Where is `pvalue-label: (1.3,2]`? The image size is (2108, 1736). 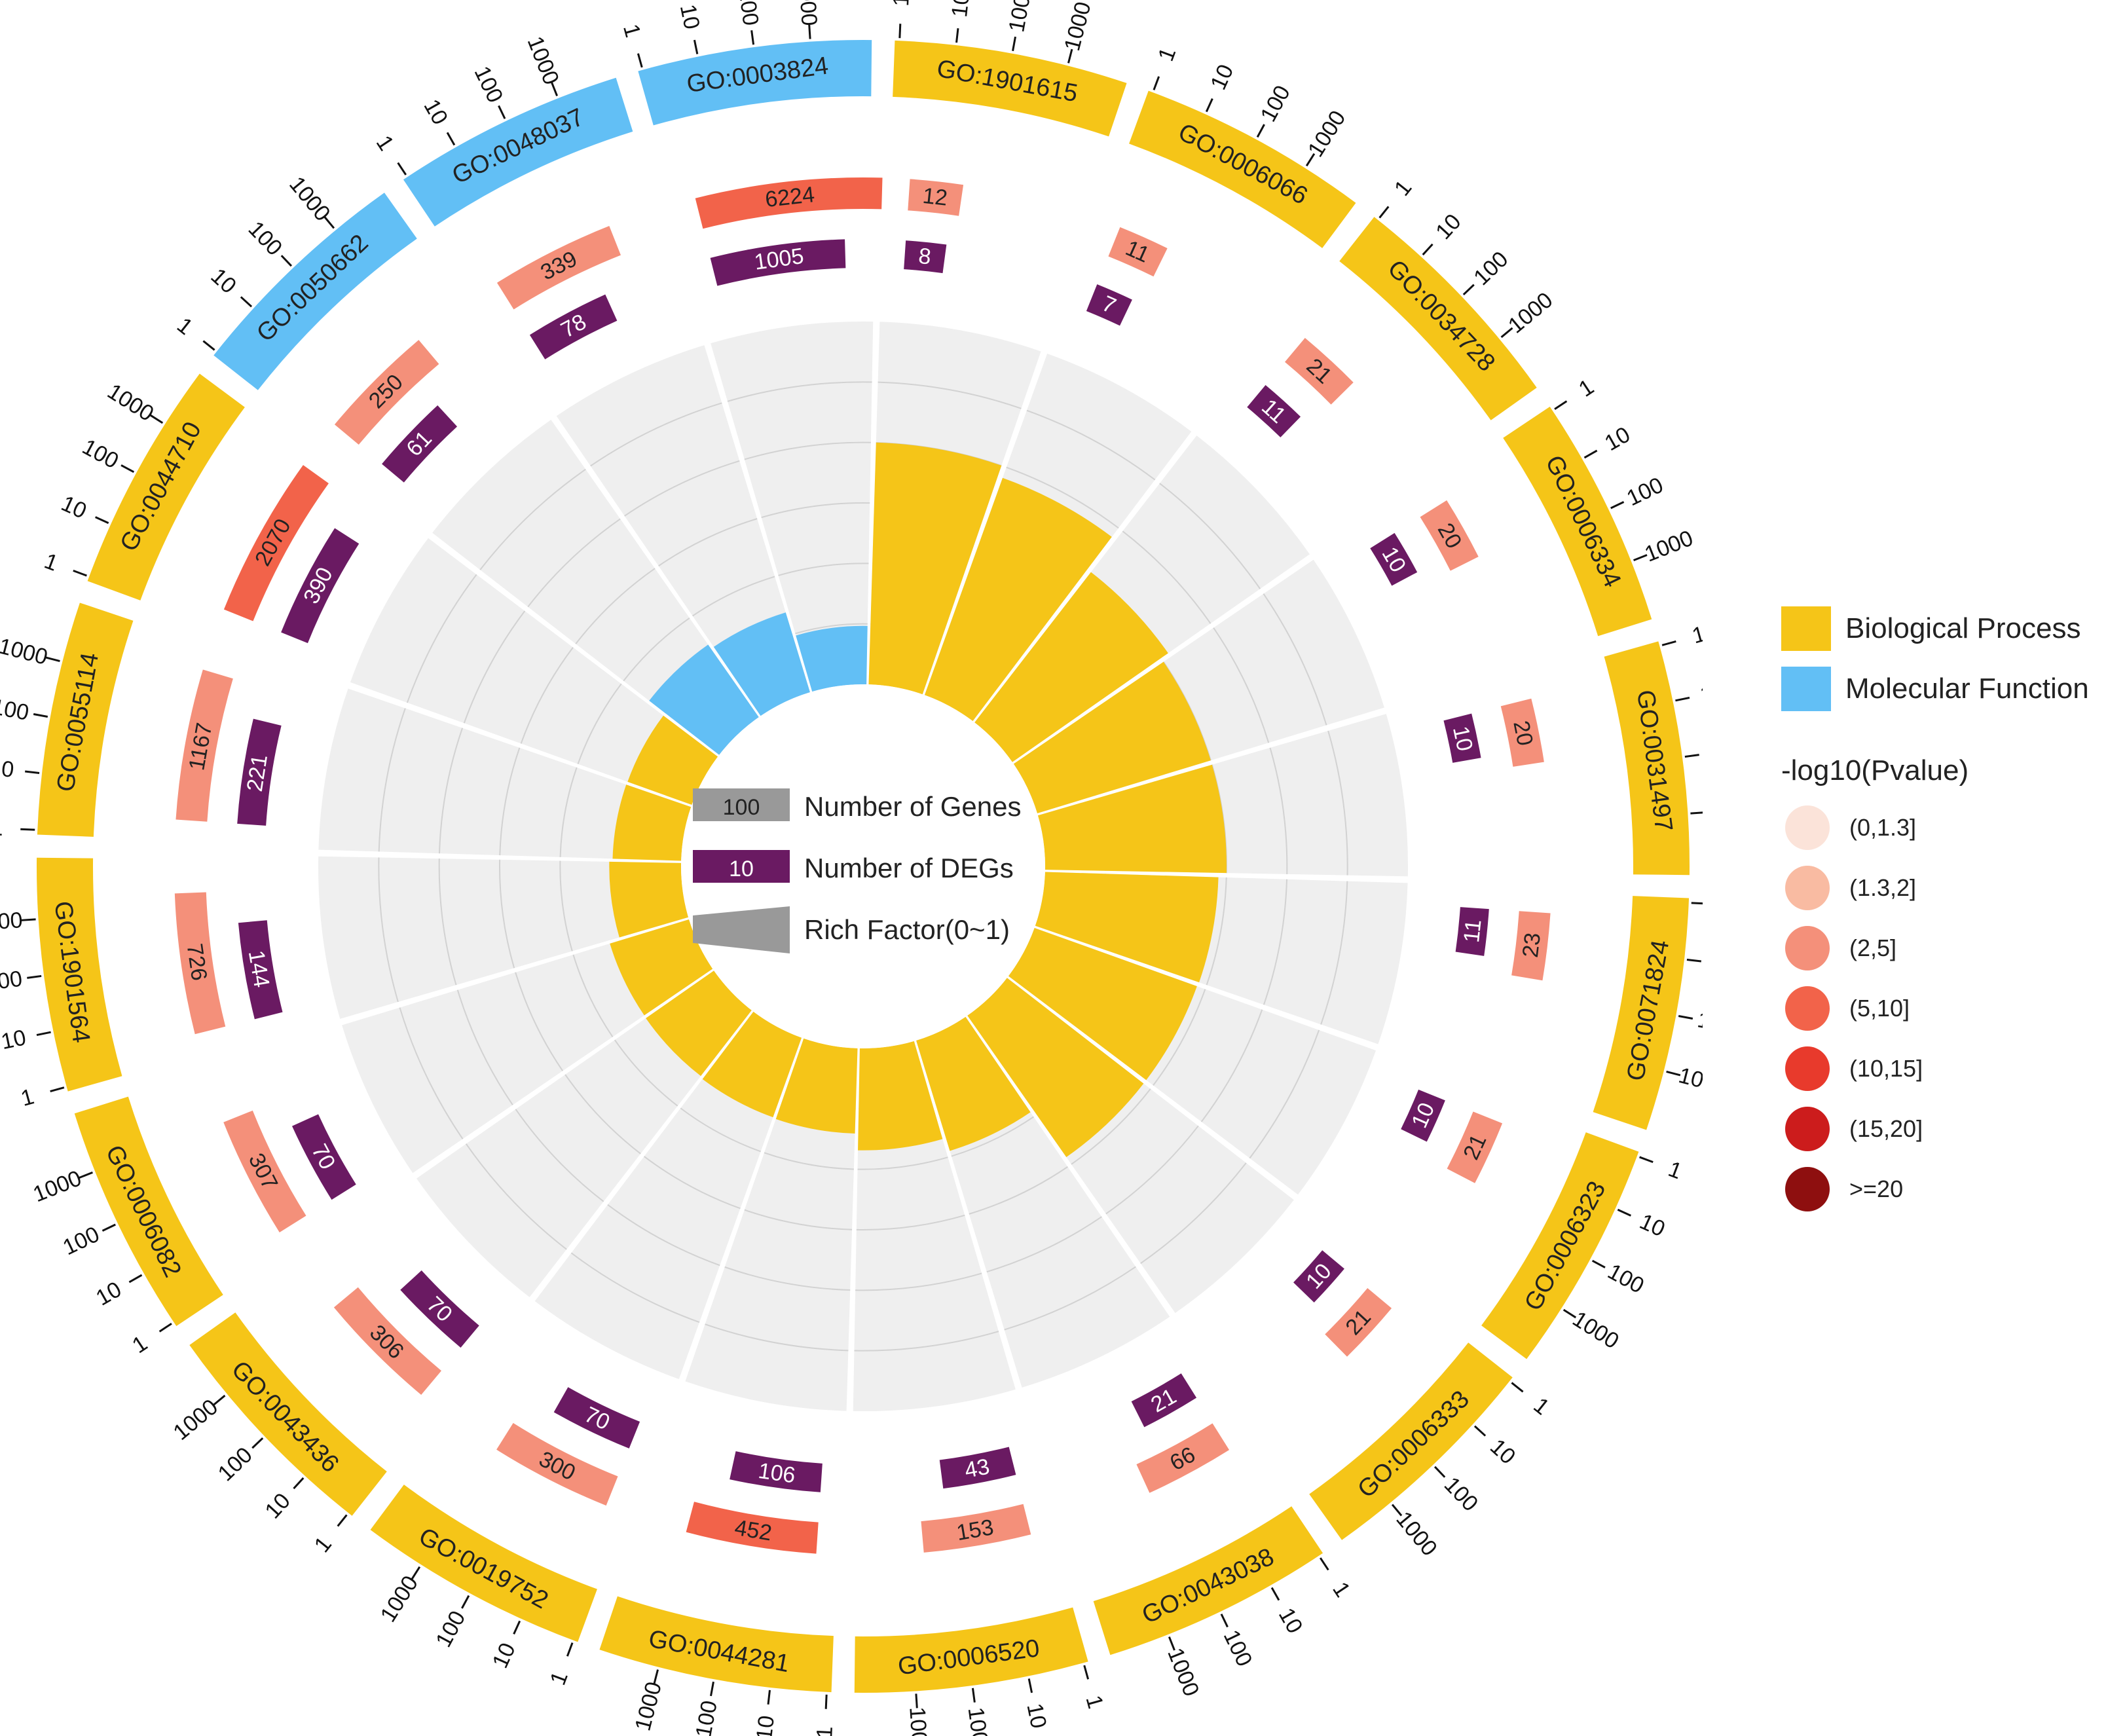
pvalue-label: (1.3,2] is located at coordinates (1883, 887).